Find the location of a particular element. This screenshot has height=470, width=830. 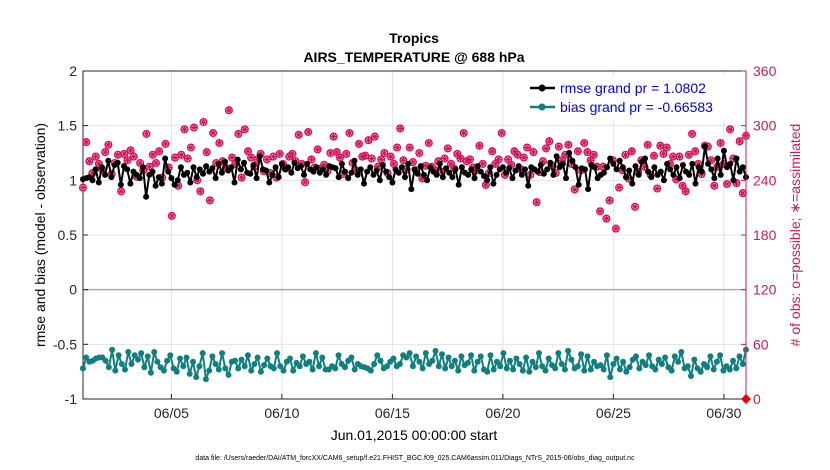

y-tick-label-right: 240 is located at coordinates (765, 180).